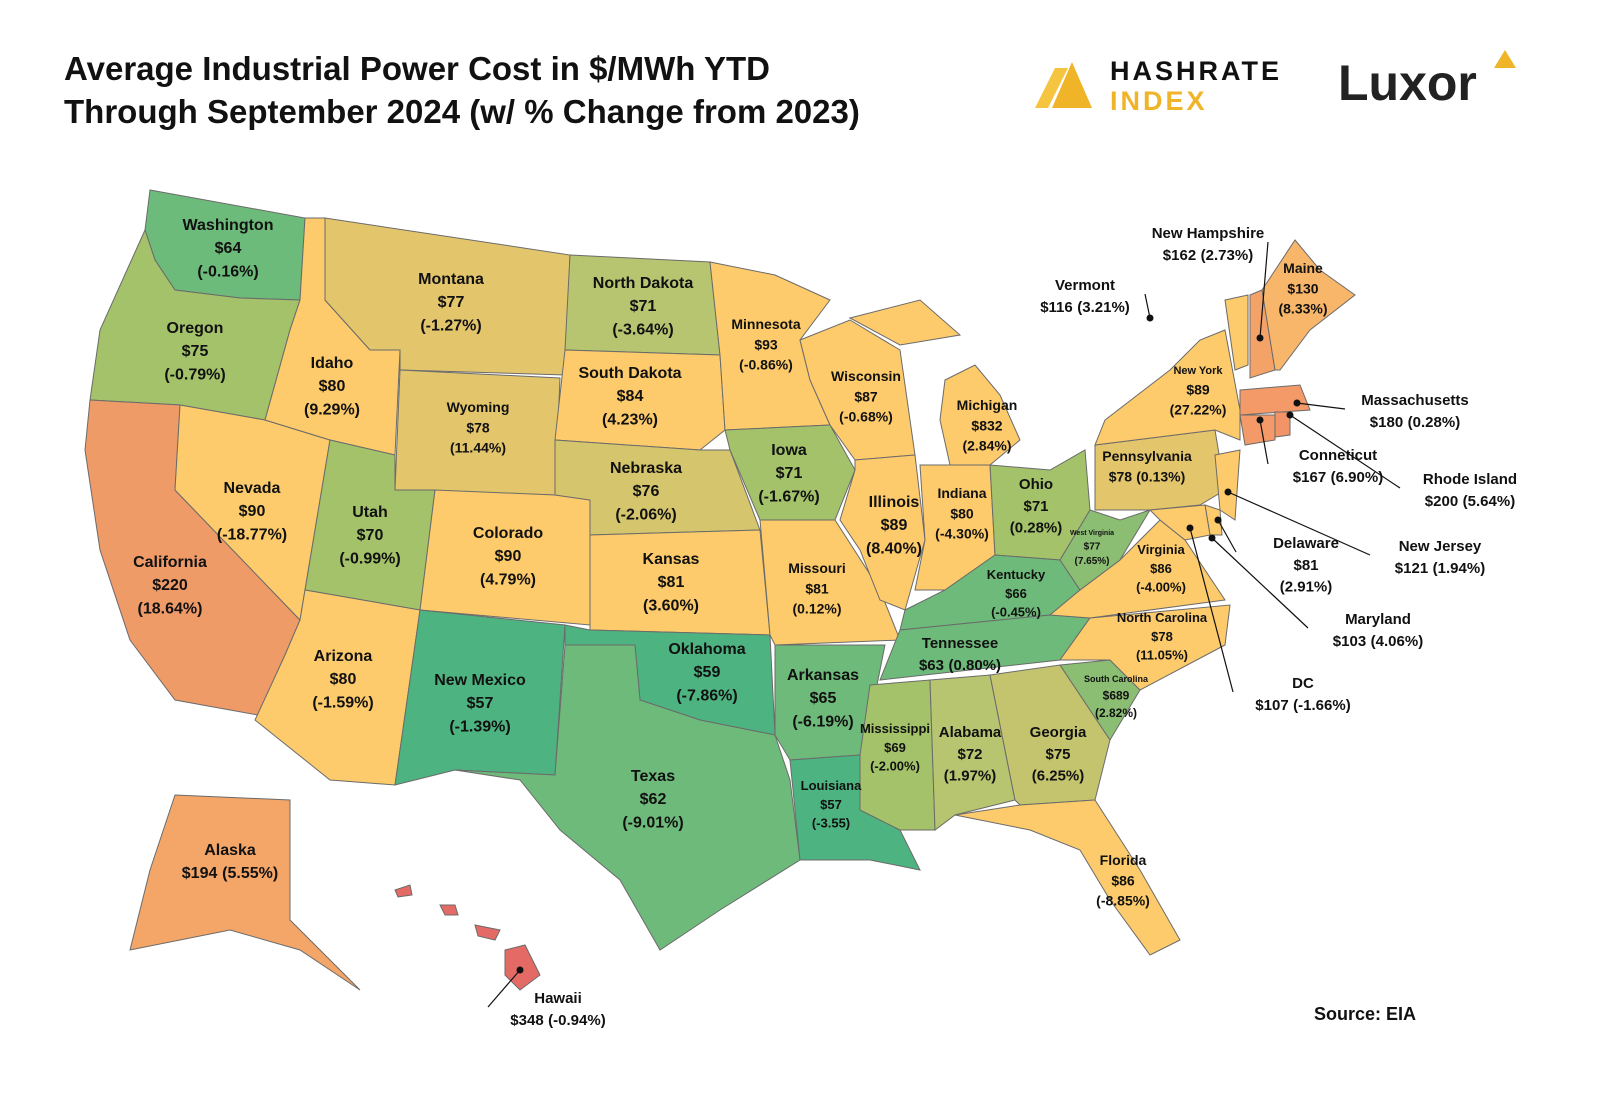 The height and width of the screenshot is (1094, 1600). I want to click on state-name: Tennessee, so click(960, 643).